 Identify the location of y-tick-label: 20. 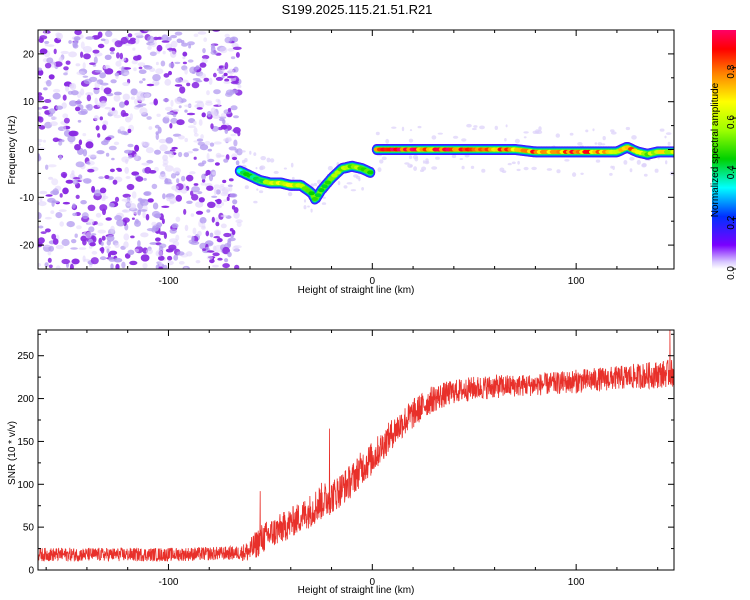
(29, 54).